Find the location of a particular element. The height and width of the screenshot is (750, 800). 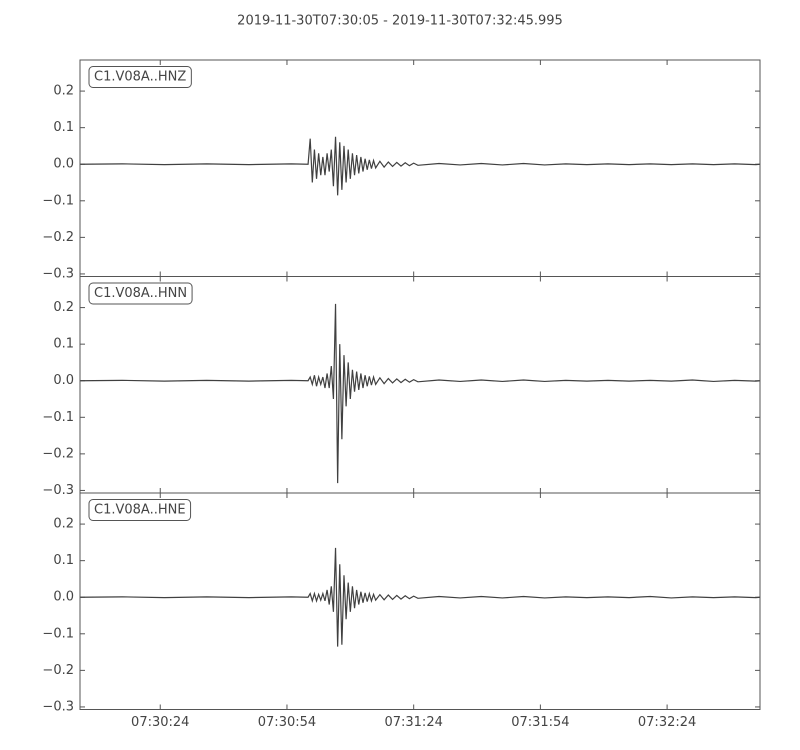

trace-label: C1.V08A..HNZ is located at coordinates (140, 77).